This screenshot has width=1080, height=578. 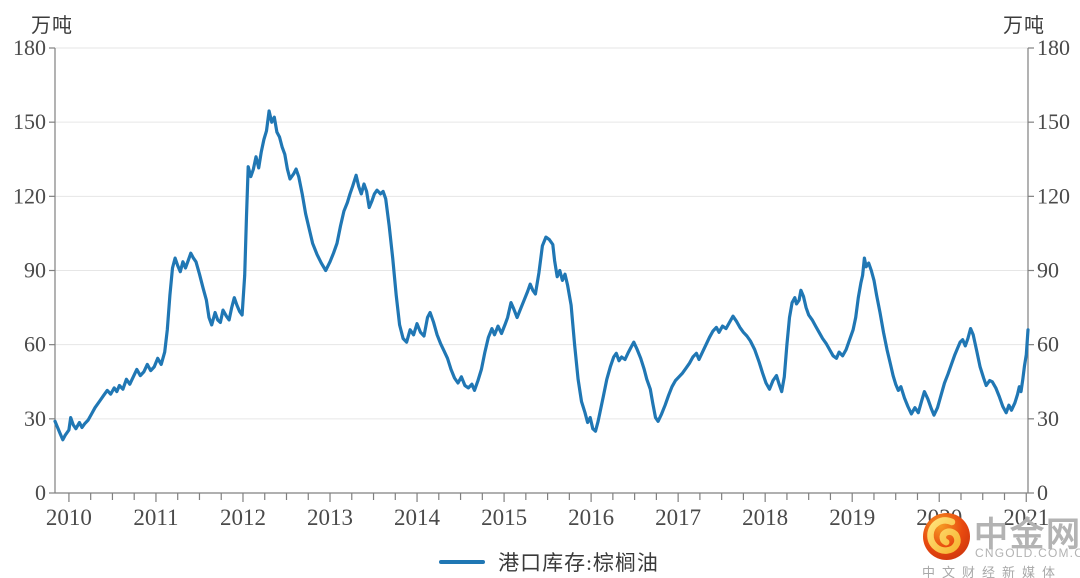 I want to click on svg-text: 2017, so click(x=678, y=517).